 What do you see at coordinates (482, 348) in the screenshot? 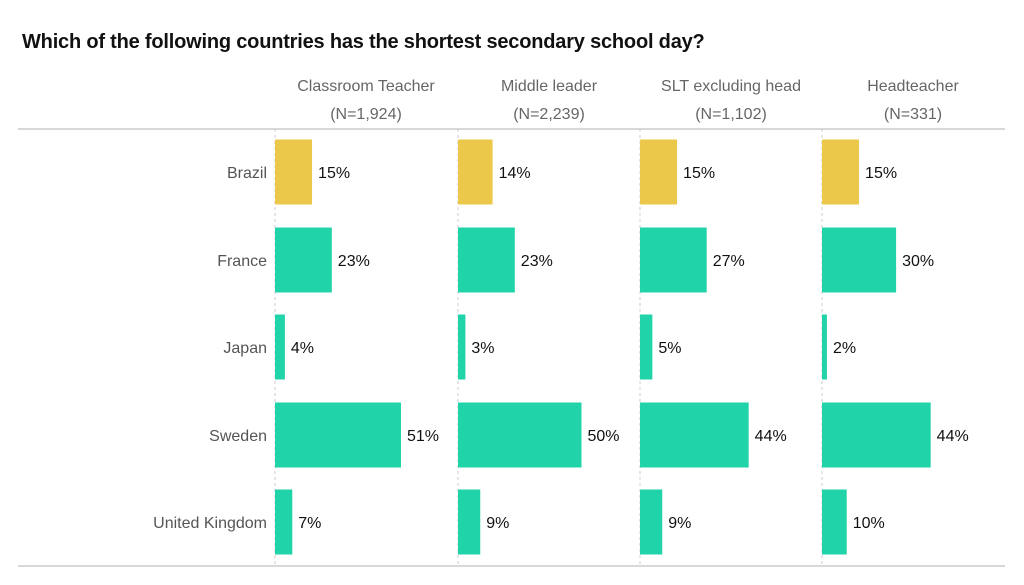
I see `data-label: 3%` at bounding box center [482, 348].